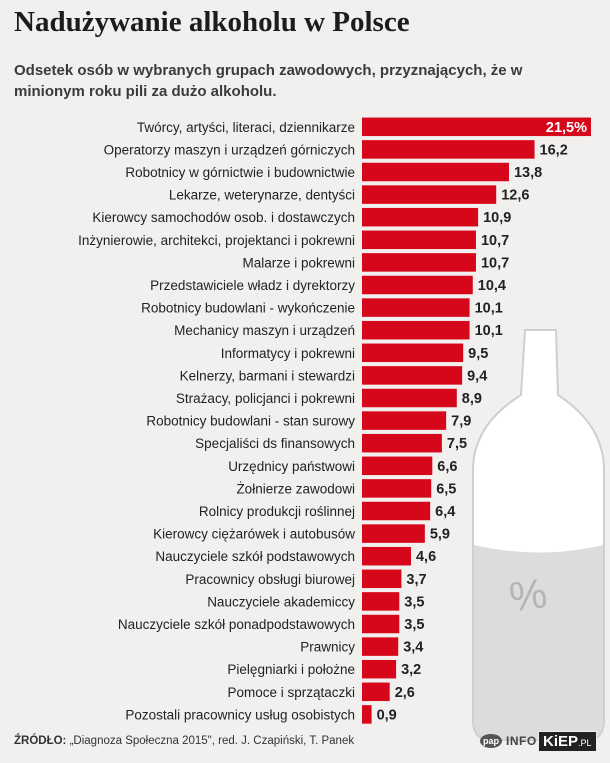  Describe the element at coordinates (566, 128) in the screenshot. I see `value-label: 21,5%` at that location.